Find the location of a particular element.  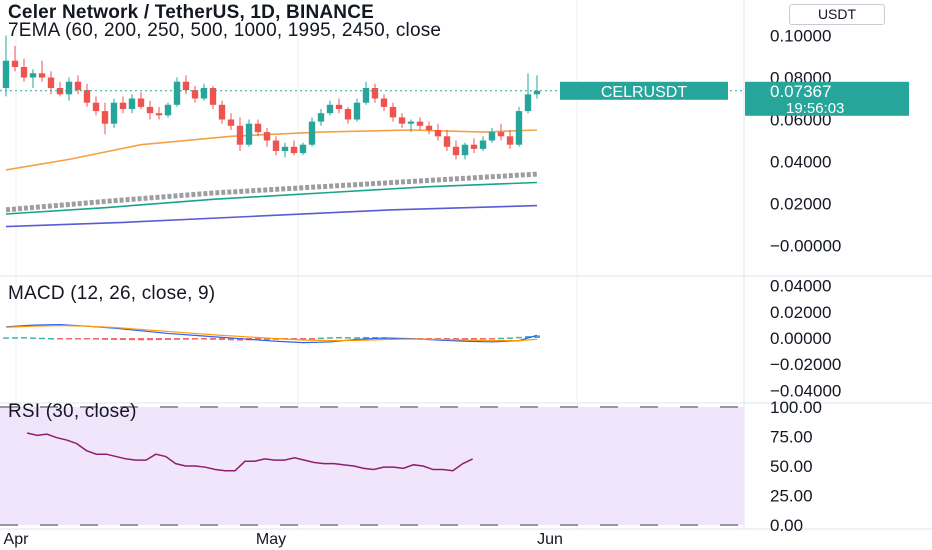

axis-tick-label: 50.00 is located at coordinates (791, 466).